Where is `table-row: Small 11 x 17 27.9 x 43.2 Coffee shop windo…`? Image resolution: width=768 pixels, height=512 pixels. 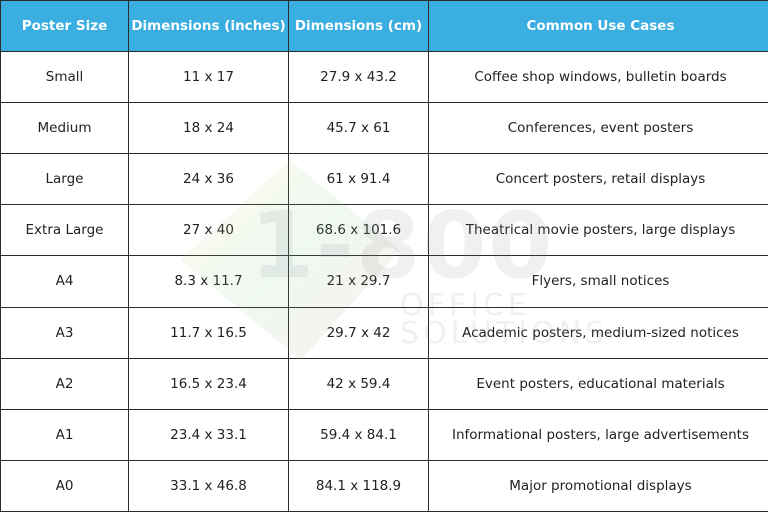 table-row: Small 11 x 17 27.9 x 43.2 Coffee shop windo… is located at coordinates (384, 77).